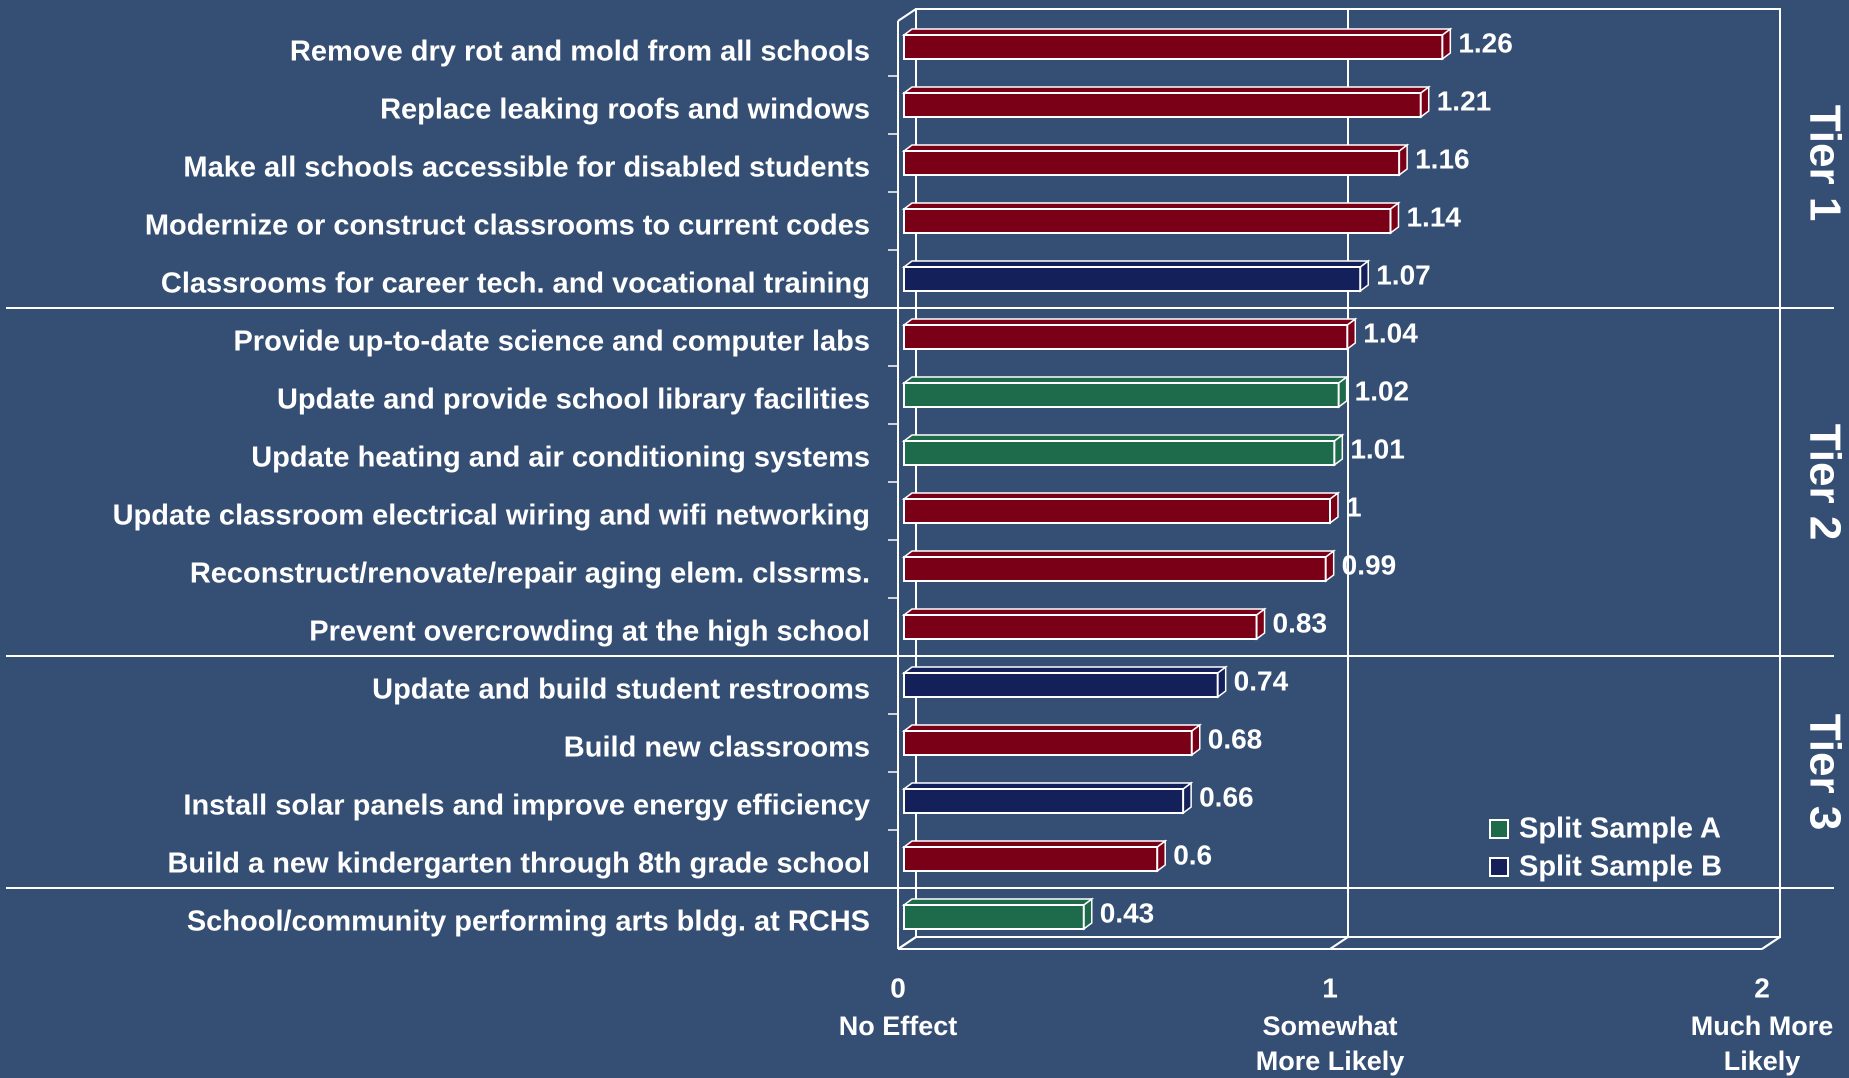 This screenshot has height=1078, width=1849. What do you see at coordinates (1620, 829) in the screenshot?
I see `legend-label: Split Sample A` at bounding box center [1620, 829].